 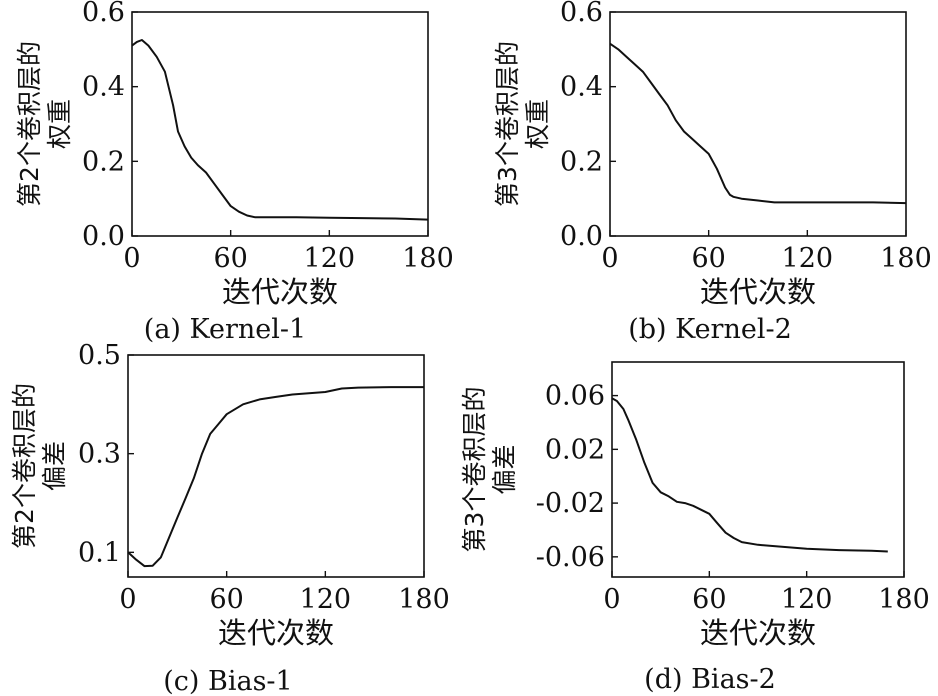 What do you see at coordinates (575, 396) in the screenshot?
I see `y-tick-label: 0.06` at bounding box center [575, 396].